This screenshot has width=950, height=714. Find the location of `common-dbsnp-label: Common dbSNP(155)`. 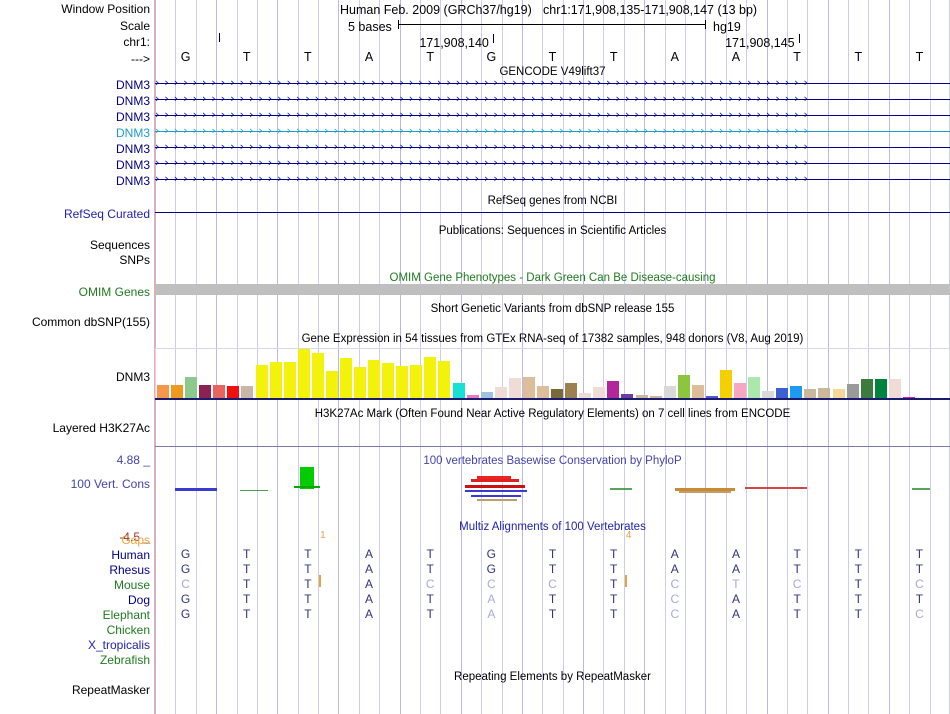

common-dbsnp-label: Common dbSNP(155) is located at coordinates (90, 322).